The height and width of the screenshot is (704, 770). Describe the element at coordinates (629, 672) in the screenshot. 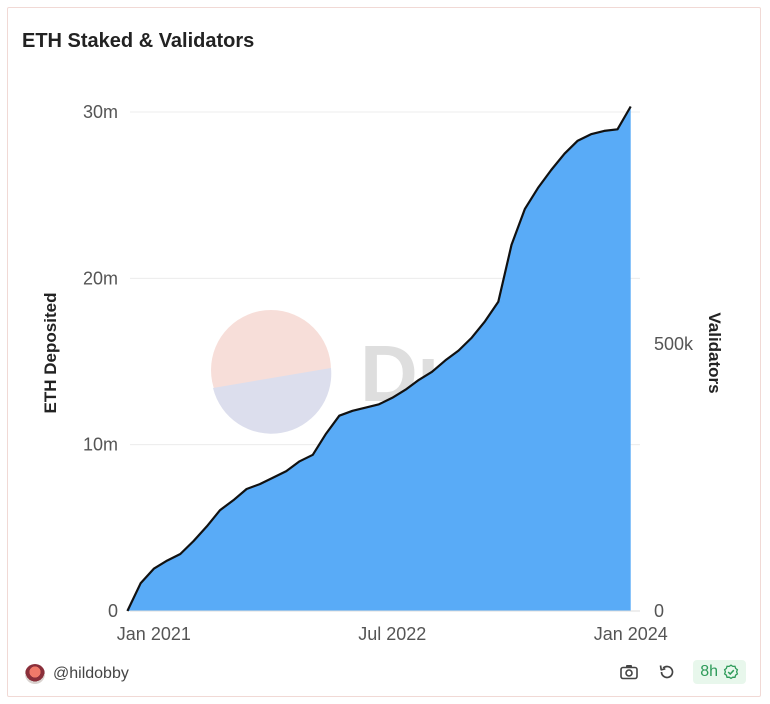

I see `camera-icon` at that location.